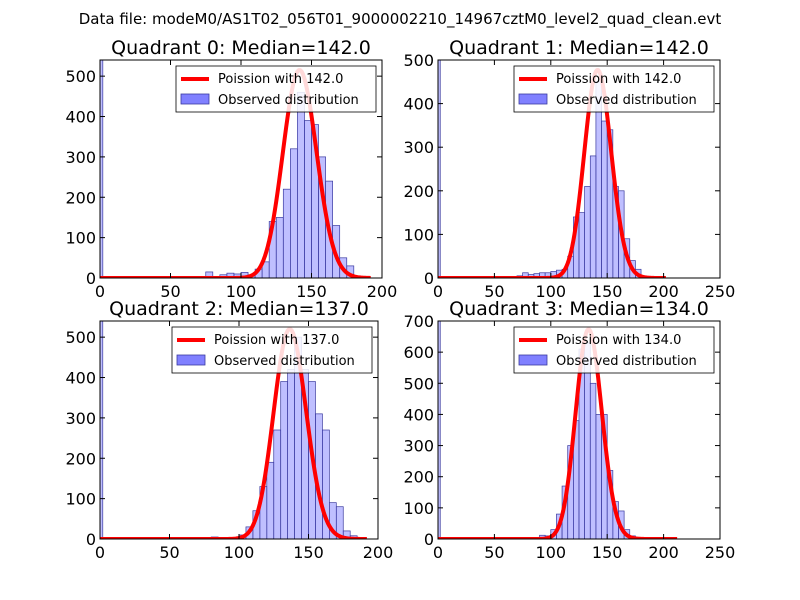  What do you see at coordinates (579, 430) in the screenshot?
I see `axes-frame-q3` at bounding box center [579, 430].